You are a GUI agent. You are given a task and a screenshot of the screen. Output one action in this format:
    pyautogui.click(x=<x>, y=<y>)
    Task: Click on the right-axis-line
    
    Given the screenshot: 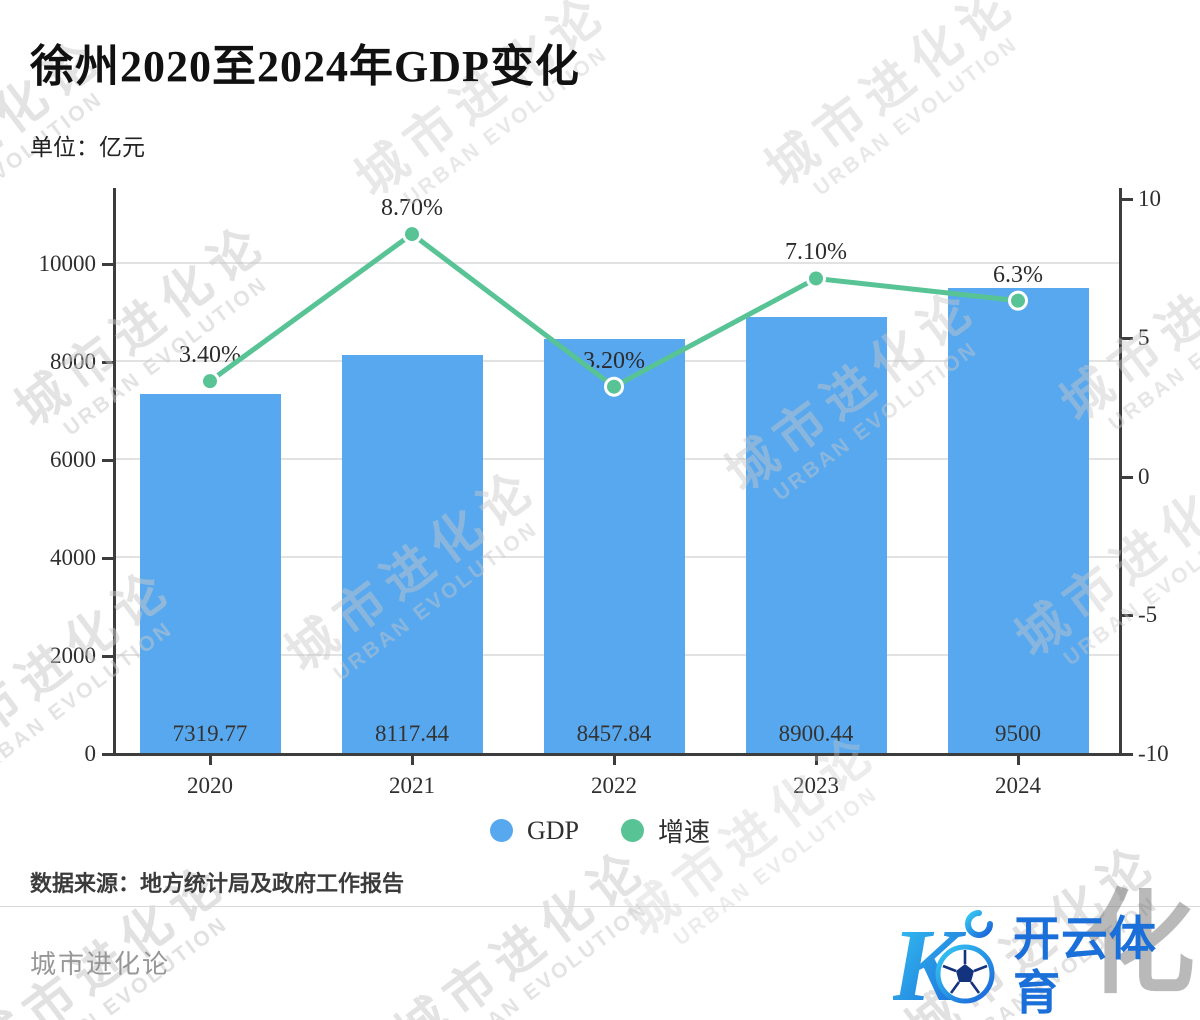 What is the action you would take?
    pyautogui.click(x=1120, y=472)
    